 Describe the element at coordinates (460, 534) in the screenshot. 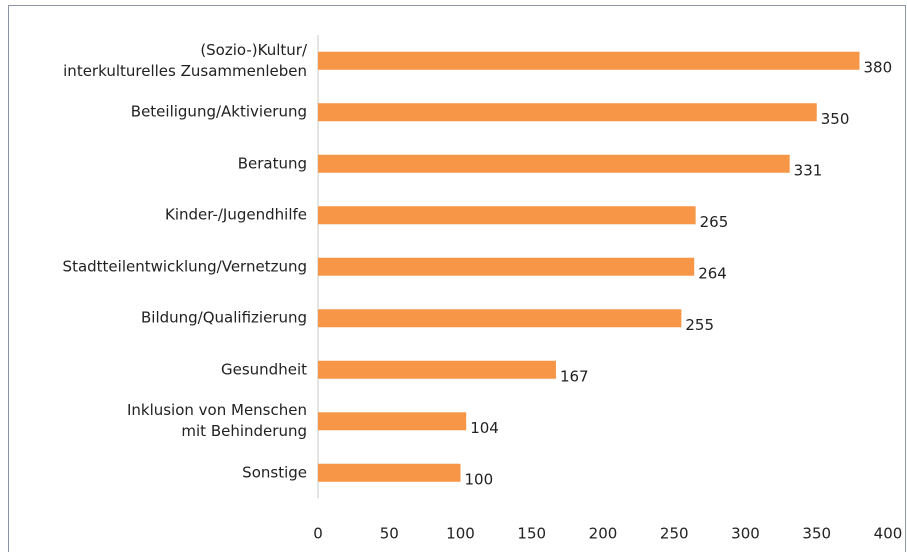

I see `x-tick-label: 100` at that location.